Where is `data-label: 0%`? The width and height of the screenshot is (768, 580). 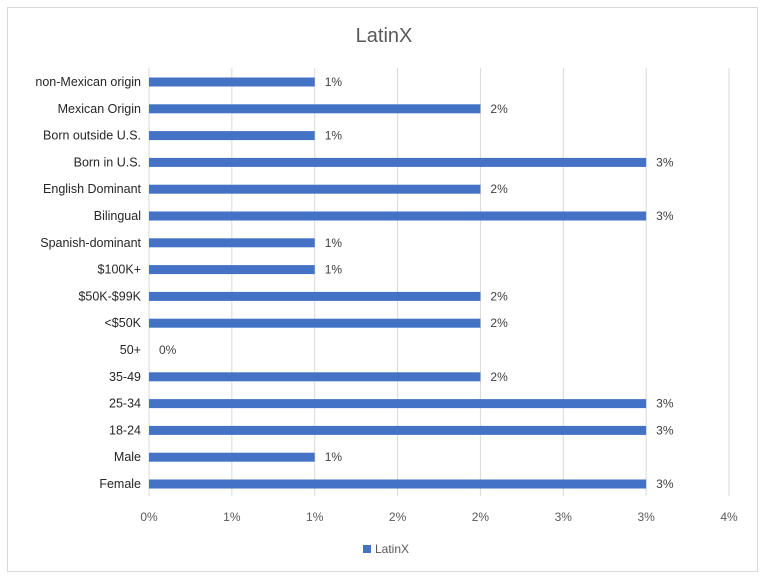
data-label: 0% is located at coordinates (168, 350).